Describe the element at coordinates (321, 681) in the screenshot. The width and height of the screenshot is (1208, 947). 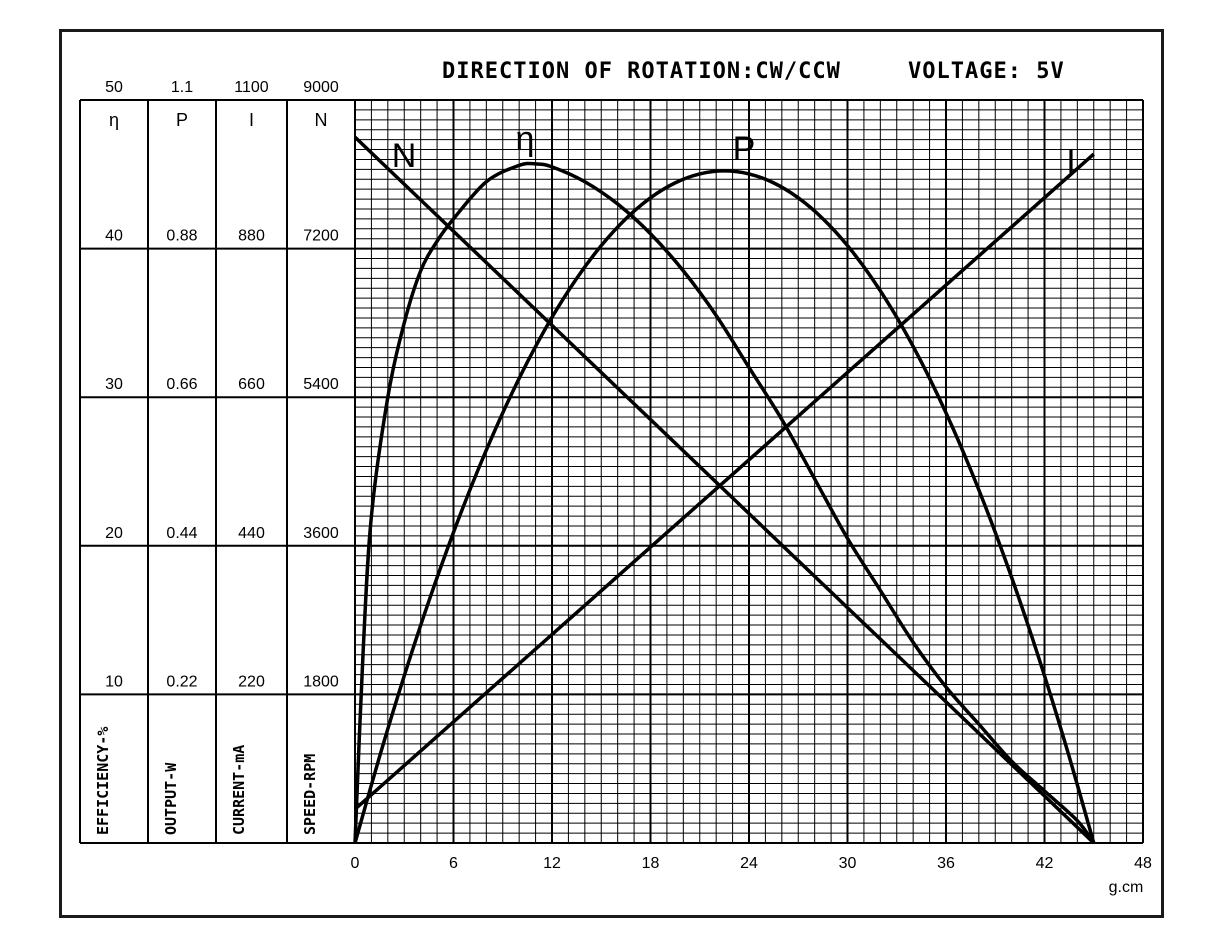
I see `axis-tick-label: 1800` at that location.